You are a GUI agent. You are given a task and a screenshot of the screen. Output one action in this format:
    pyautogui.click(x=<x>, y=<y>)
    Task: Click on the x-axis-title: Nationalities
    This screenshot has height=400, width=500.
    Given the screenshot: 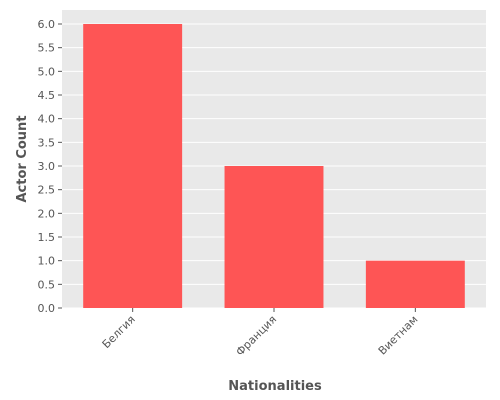 What is the action you would take?
    pyautogui.click(x=275, y=386)
    